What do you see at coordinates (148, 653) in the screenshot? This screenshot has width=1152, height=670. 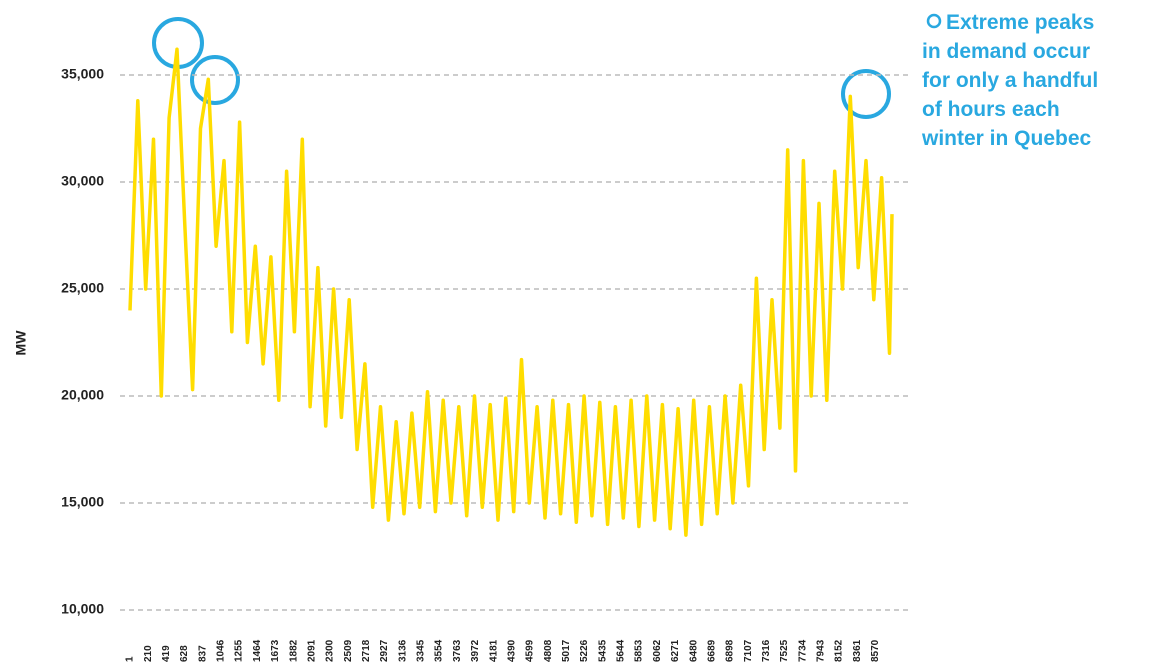 I see `x-tick-label: 210` at bounding box center [148, 653].